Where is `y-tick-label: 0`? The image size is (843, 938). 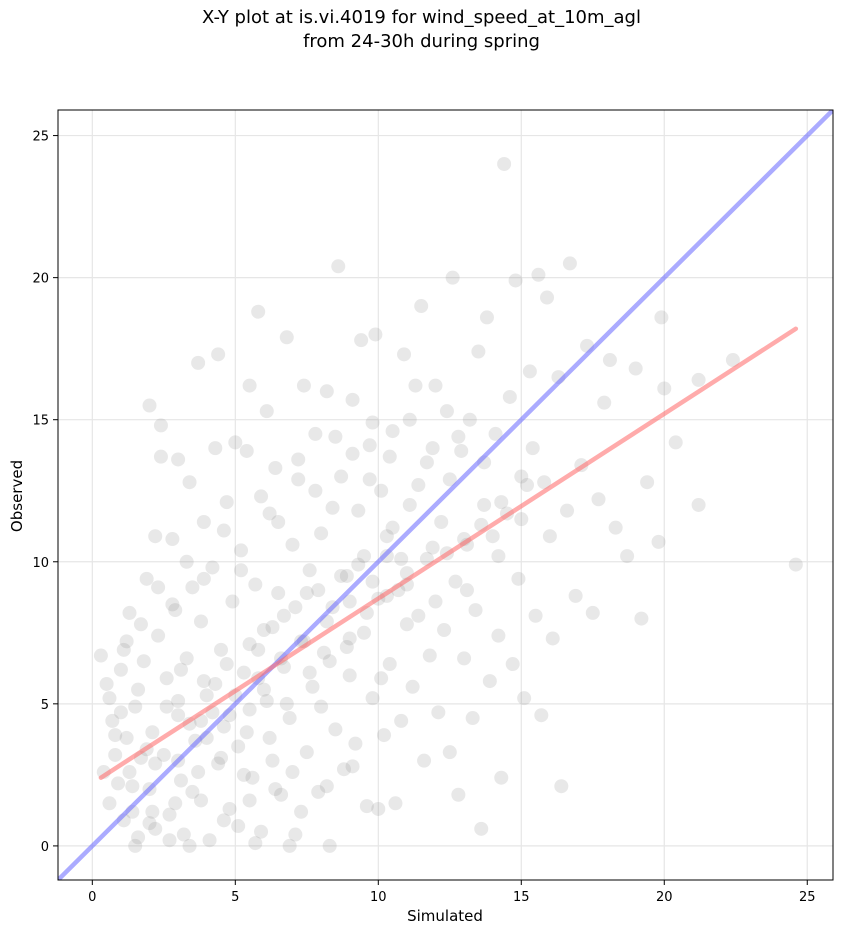
y-tick-label: 0 is located at coordinates (45, 847).